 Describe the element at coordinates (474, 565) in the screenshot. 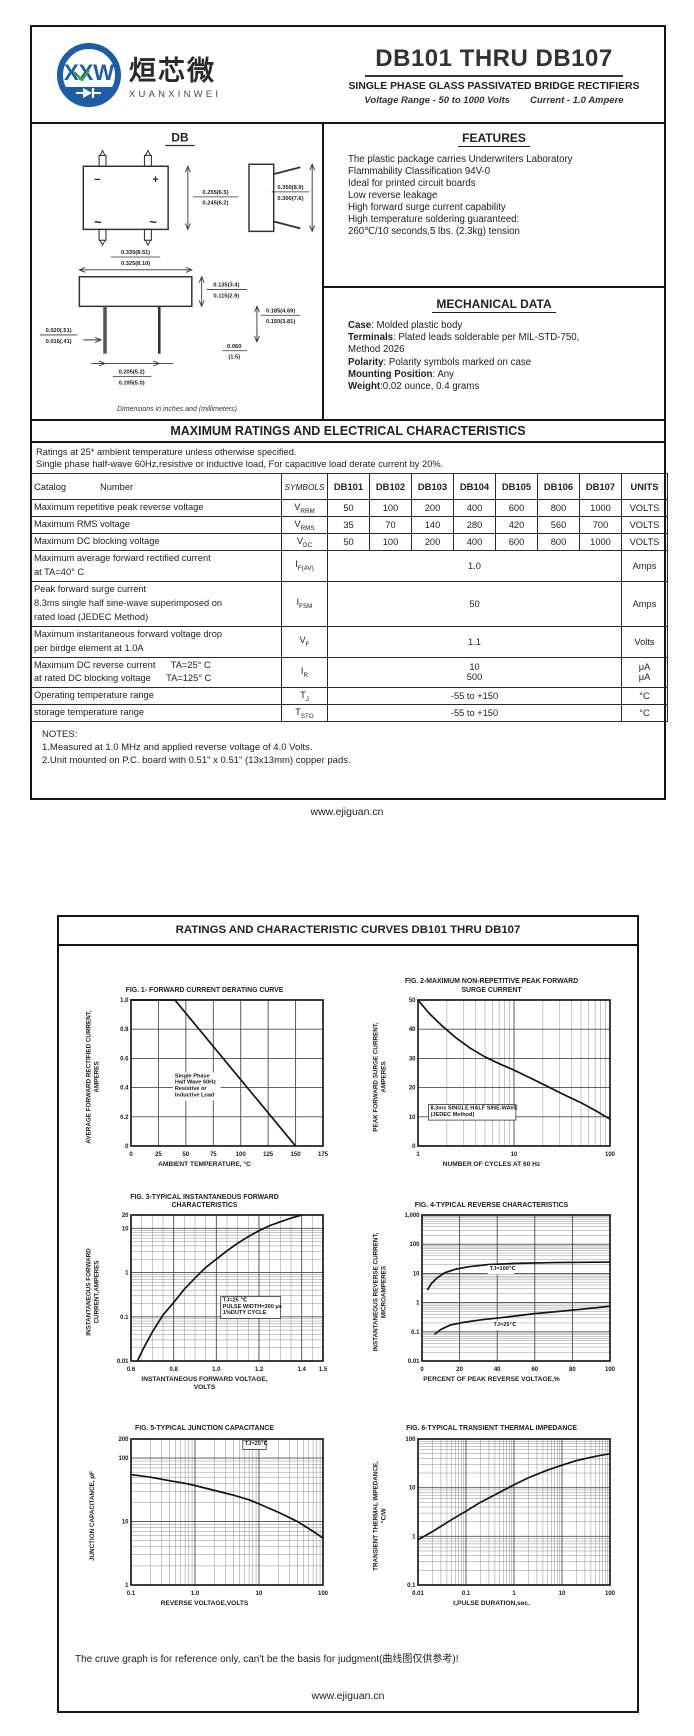

I see `rating-value: 1.0` at that location.